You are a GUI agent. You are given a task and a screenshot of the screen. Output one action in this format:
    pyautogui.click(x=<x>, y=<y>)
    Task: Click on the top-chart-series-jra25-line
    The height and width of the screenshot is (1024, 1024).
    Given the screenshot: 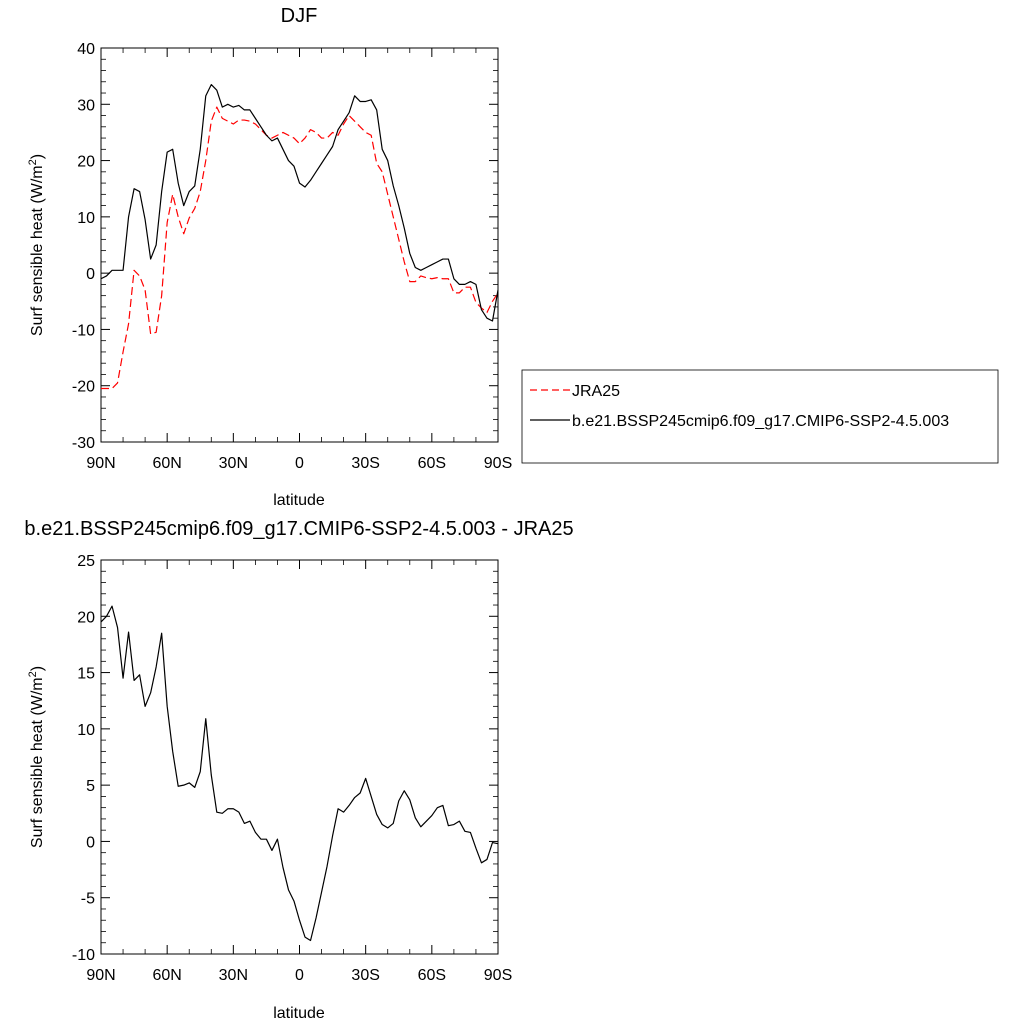 What is the action you would take?
    pyautogui.click(x=300, y=248)
    